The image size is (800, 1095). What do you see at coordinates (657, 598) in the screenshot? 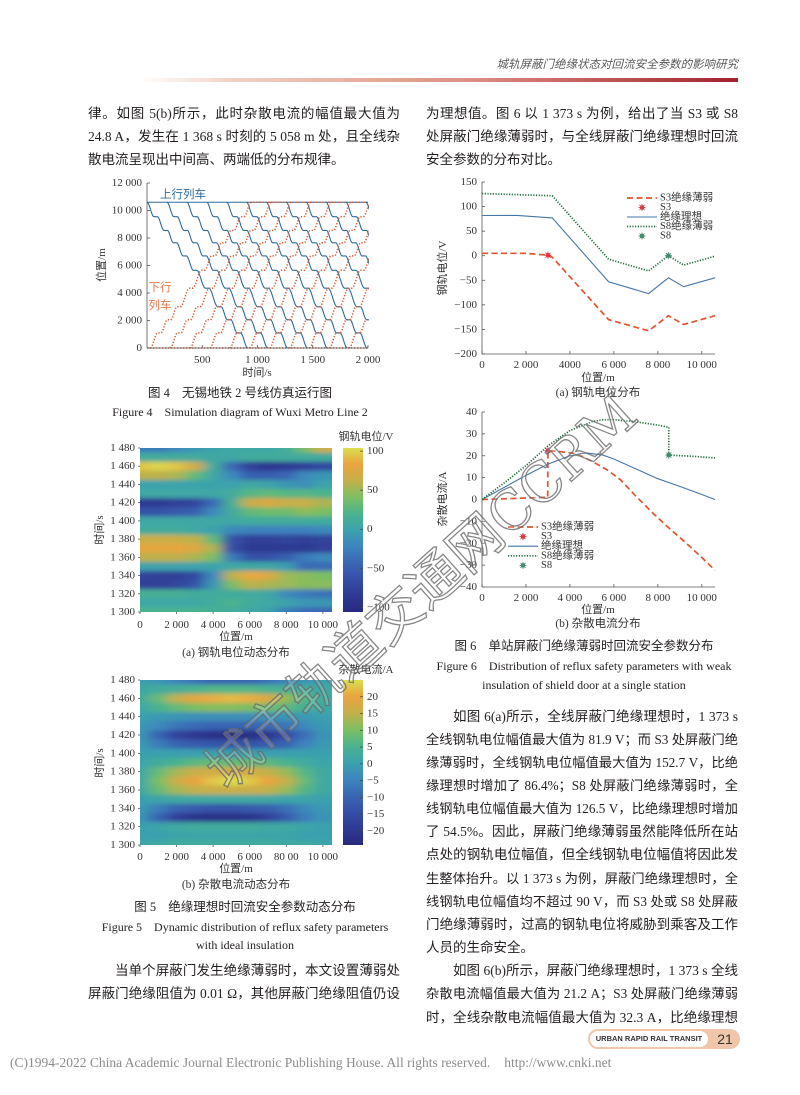
I see `x-tick-label: 8 000` at bounding box center [657, 598].